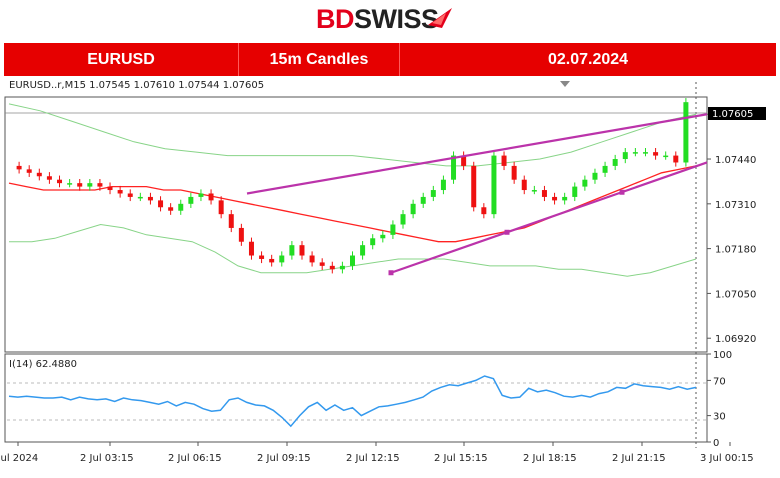  What do you see at coordinates (735, 250) in the screenshot?
I see `price-tick-label: 1.07180` at bounding box center [735, 250].